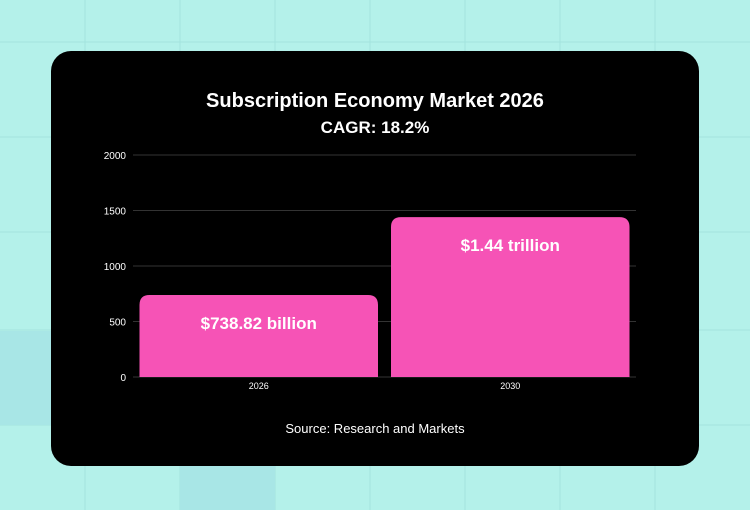 This screenshot has width=750, height=510. I want to click on chart-subtitle: CAGR: 18.2%, so click(375, 127).